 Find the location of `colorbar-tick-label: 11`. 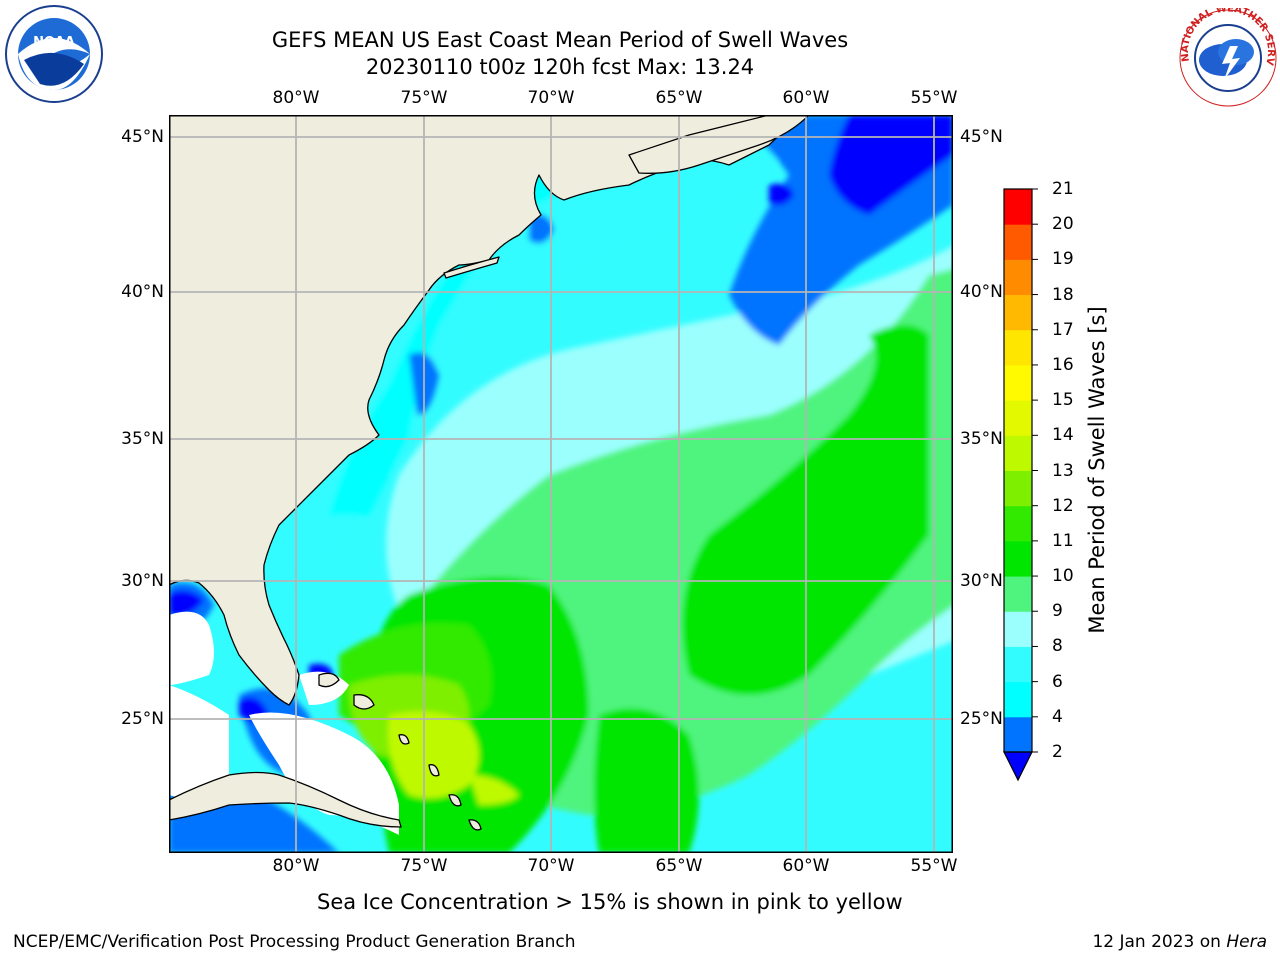

colorbar-tick-label: 11 is located at coordinates (1063, 540).